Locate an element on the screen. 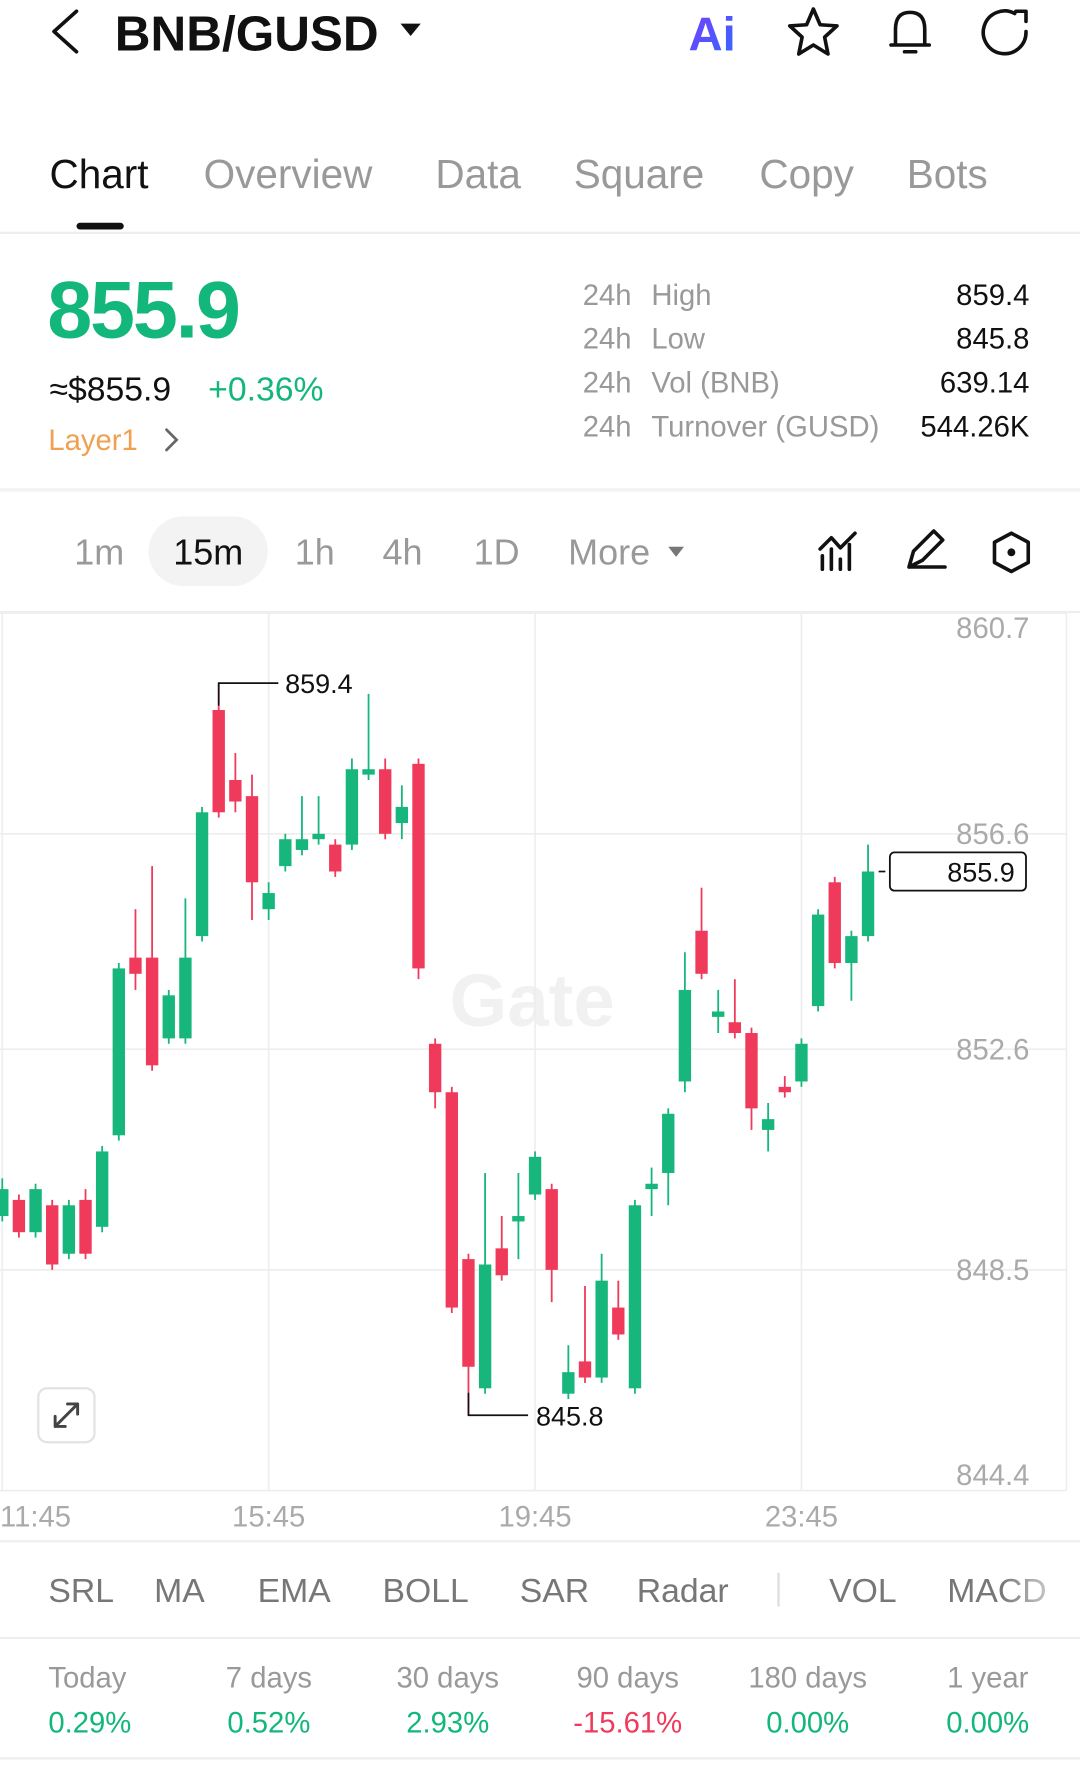 The height and width of the screenshot is (1767, 1080). refresh-button is located at coordinates (1004, 32).